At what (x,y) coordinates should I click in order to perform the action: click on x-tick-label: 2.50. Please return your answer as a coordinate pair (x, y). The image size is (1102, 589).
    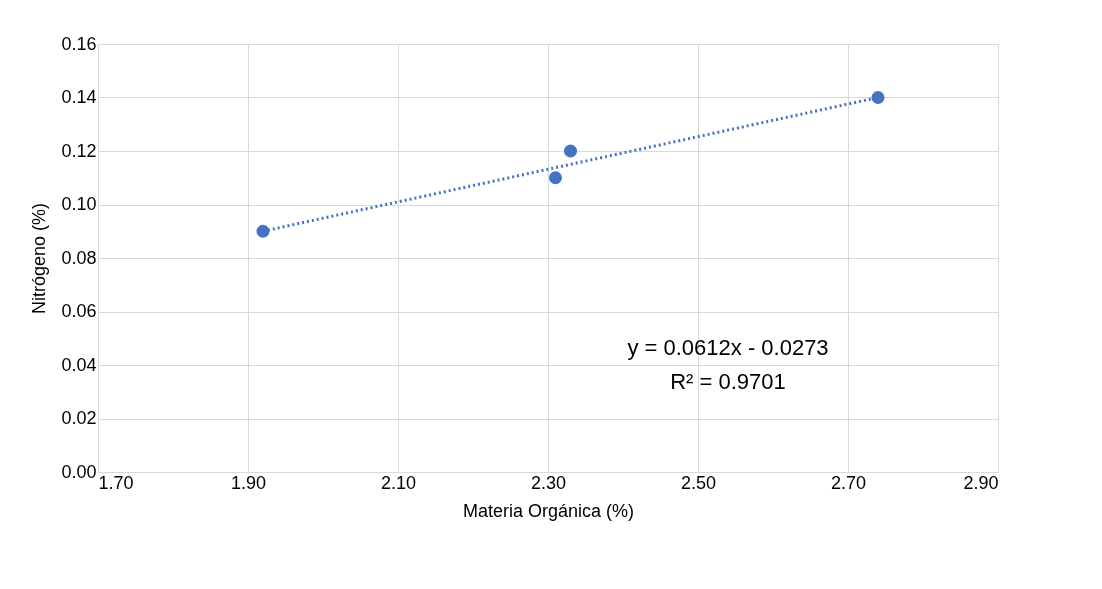
    Looking at the image, I should click on (698, 482).